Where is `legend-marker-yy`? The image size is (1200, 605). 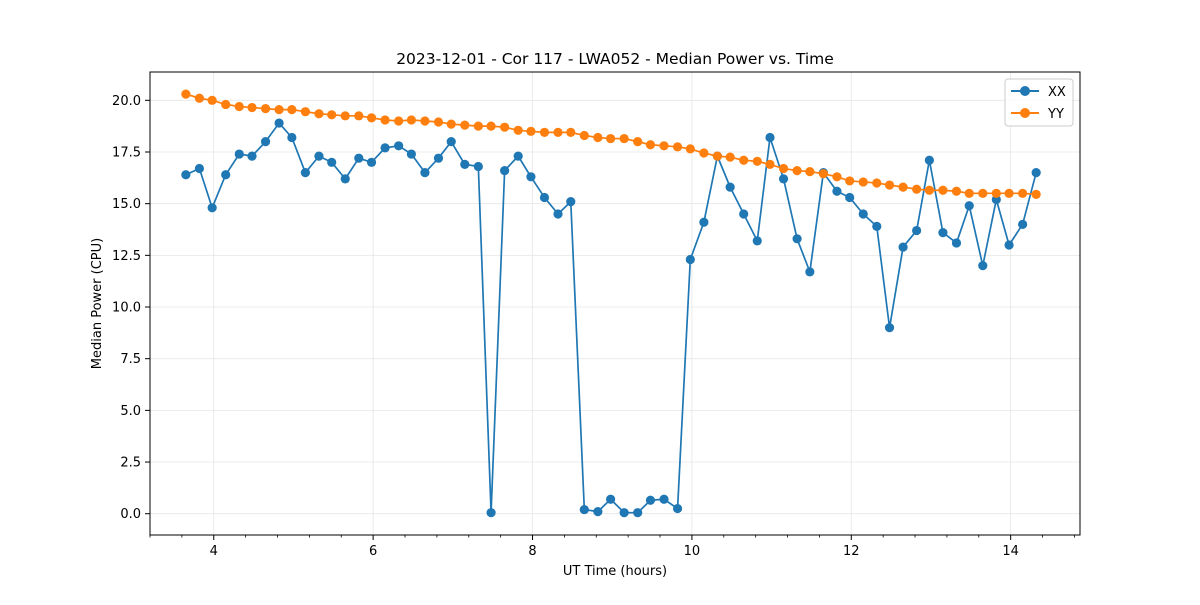 legend-marker-yy is located at coordinates (1025, 113).